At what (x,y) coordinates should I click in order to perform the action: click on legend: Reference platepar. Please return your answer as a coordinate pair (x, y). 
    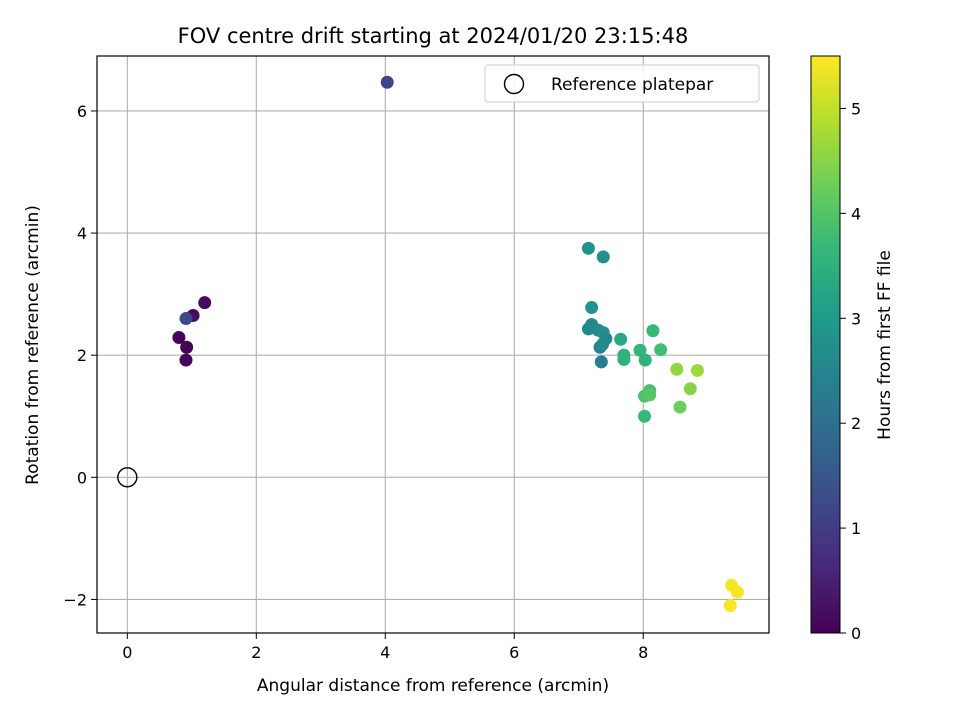
    Looking at the image, I should click on (622, 83).